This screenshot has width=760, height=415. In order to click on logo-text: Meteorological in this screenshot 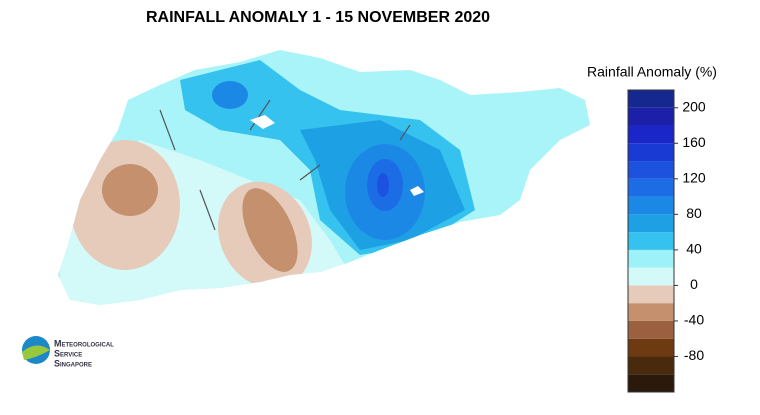, I will do `click(84, 343)`.